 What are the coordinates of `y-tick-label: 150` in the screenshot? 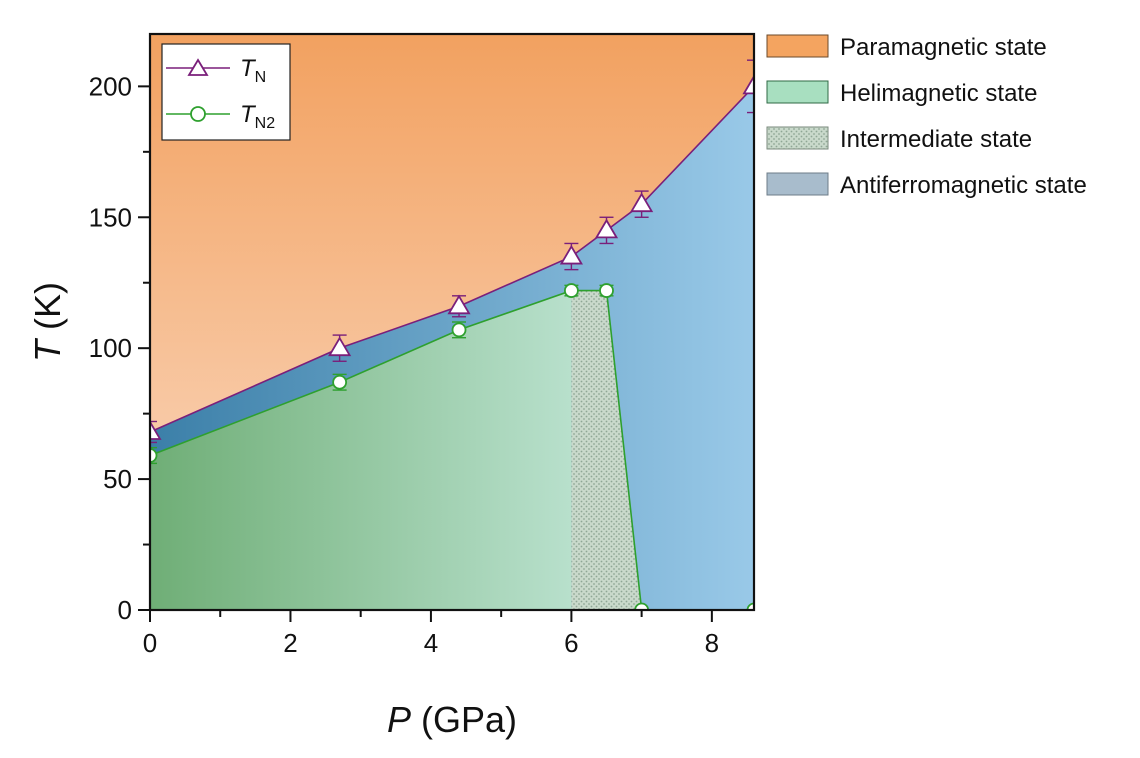 It's located at (110, 217).